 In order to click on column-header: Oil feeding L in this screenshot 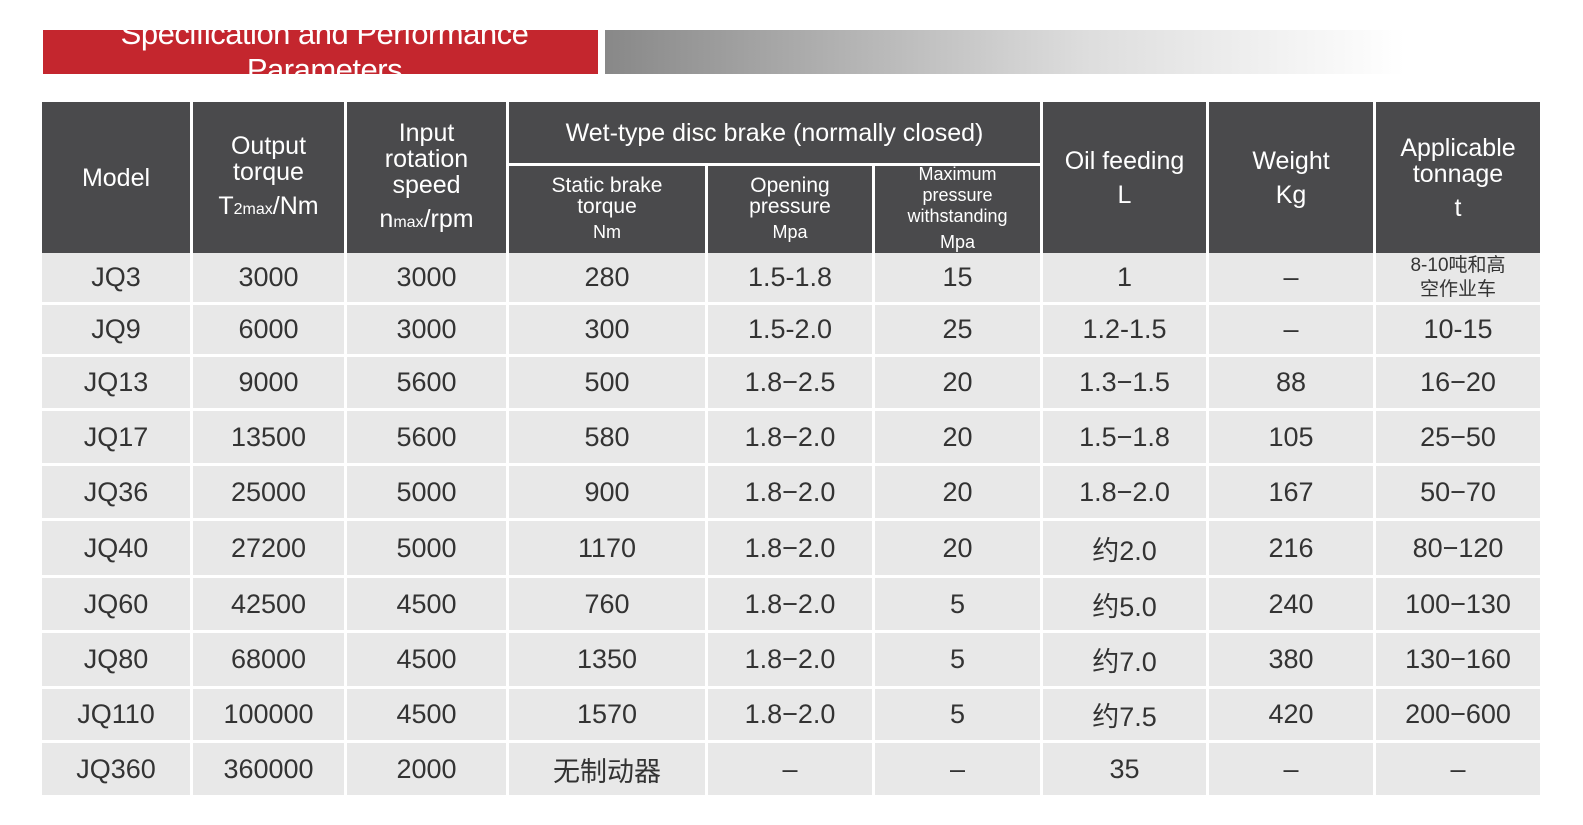, I will do `click(1126, 177)`.